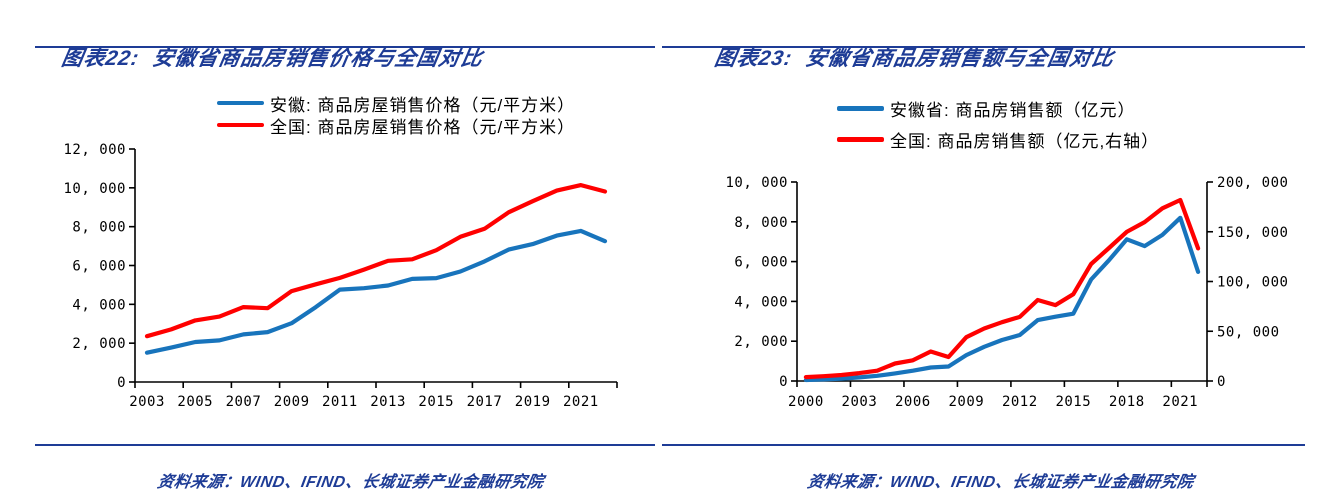  Describe the element at coordinates (1252, 183) in the screenshot. I see `svg-text: 200, 000` at that location.